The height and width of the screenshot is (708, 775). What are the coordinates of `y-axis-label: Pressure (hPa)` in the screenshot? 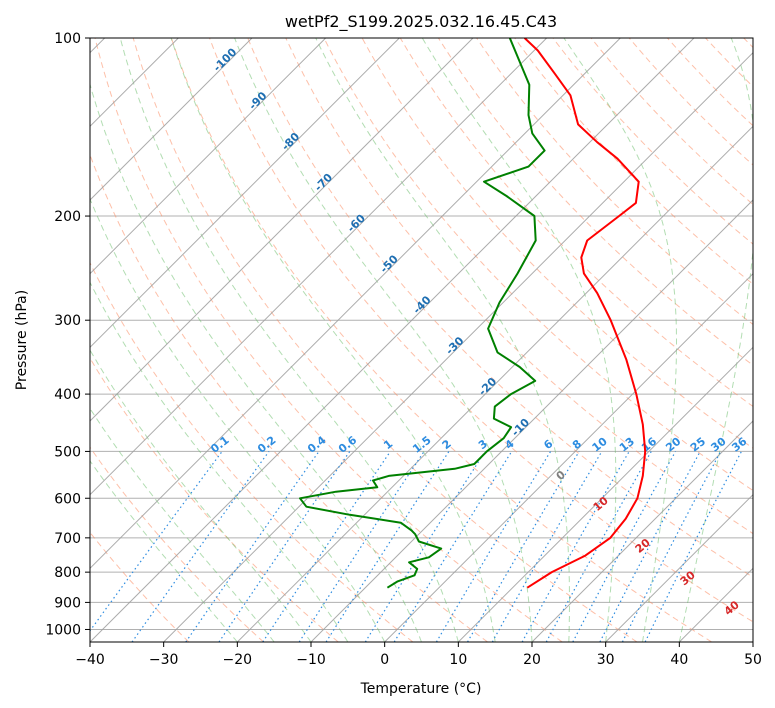 It's located at (22, 340).